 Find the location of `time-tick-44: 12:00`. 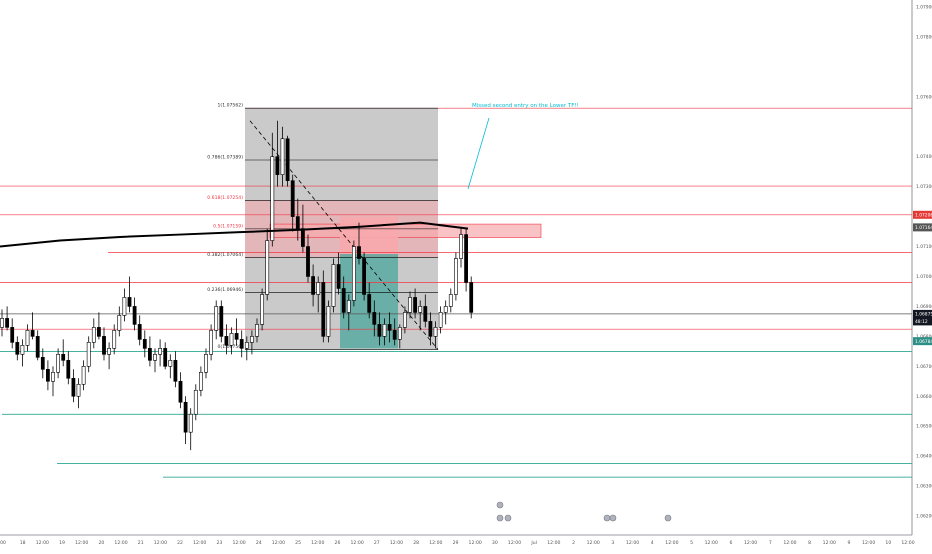

time-tick-44: 12:00 is located at coordinates (868, 543).